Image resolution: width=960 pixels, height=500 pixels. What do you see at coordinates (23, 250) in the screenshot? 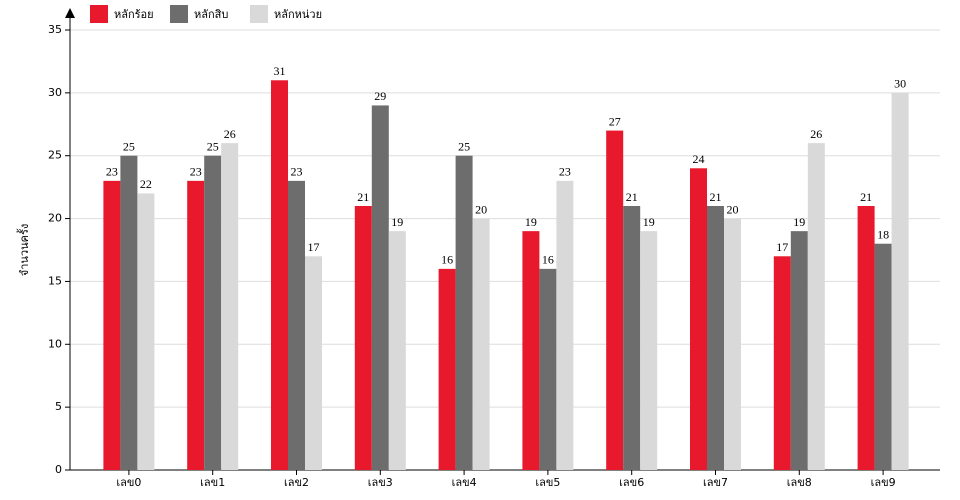
I see `y-axis-label: จำนวนครั้ง` at bounding box center [23, 250].